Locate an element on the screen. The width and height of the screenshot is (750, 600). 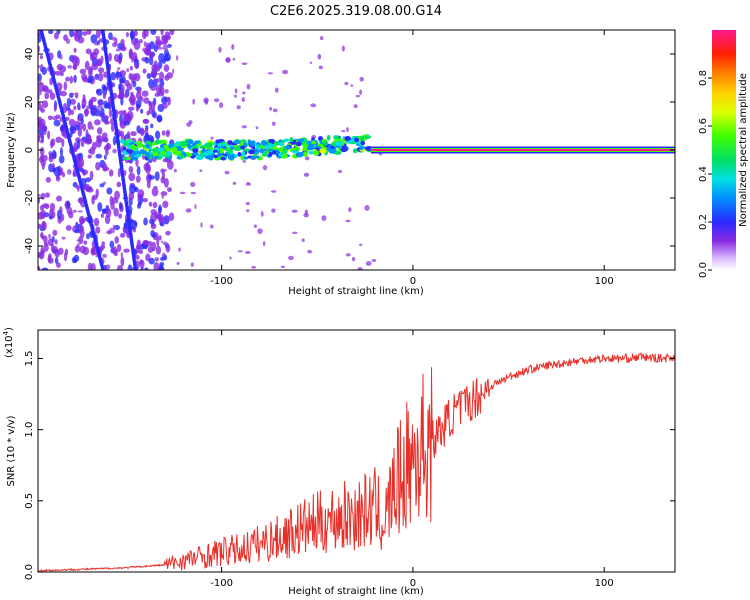
spectrogram-x-tick-label: 0 is located at coordinates (413, 281).